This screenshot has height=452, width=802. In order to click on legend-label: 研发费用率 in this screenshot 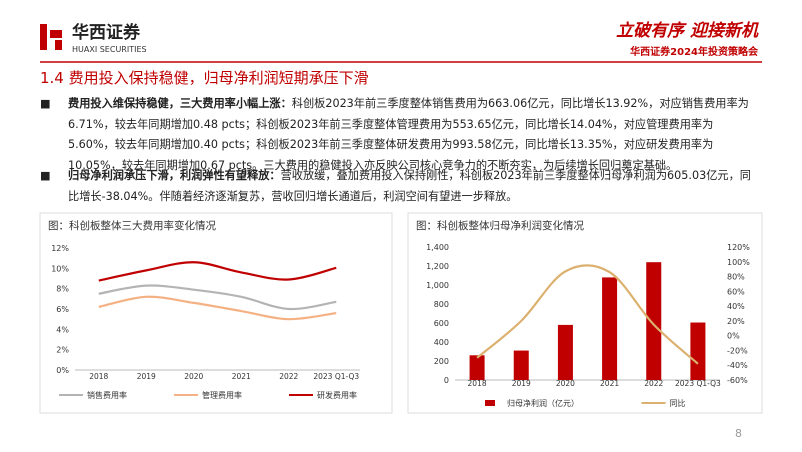, I will do `click(337, 395)`.